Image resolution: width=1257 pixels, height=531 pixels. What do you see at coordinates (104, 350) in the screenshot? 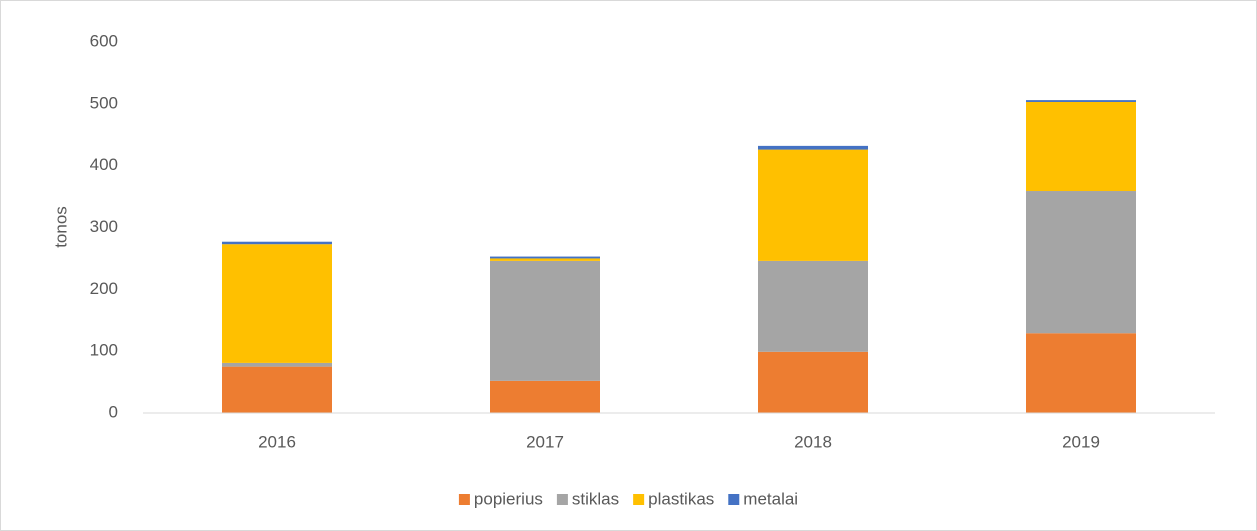
I see `y-tick-label: 100` at bounding box center [104, 350].